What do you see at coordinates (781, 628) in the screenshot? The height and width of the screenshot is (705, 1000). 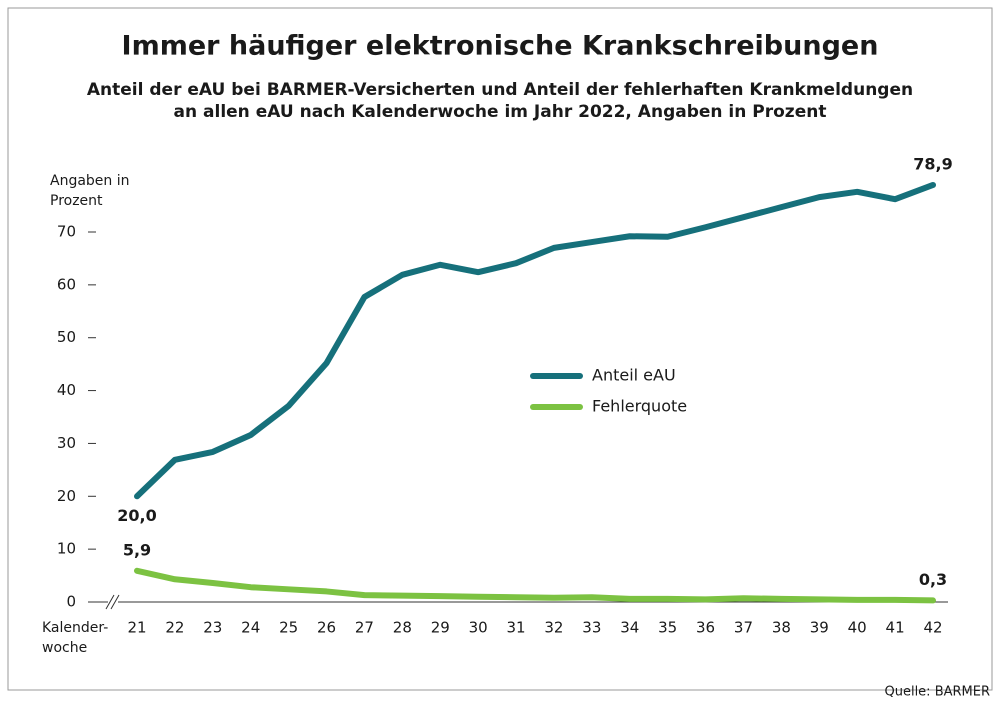 I see `x-tick-label: 38` at bounding box center [781, 628].